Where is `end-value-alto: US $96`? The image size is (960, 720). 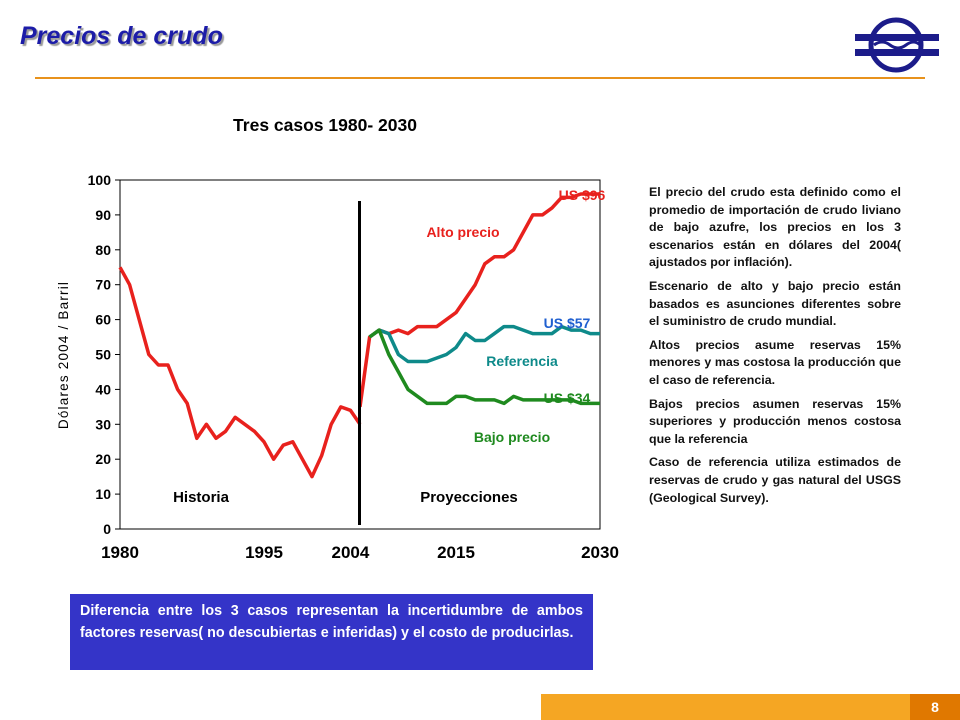 end-value-alto: US $96 is located at coordinates (582, 195).